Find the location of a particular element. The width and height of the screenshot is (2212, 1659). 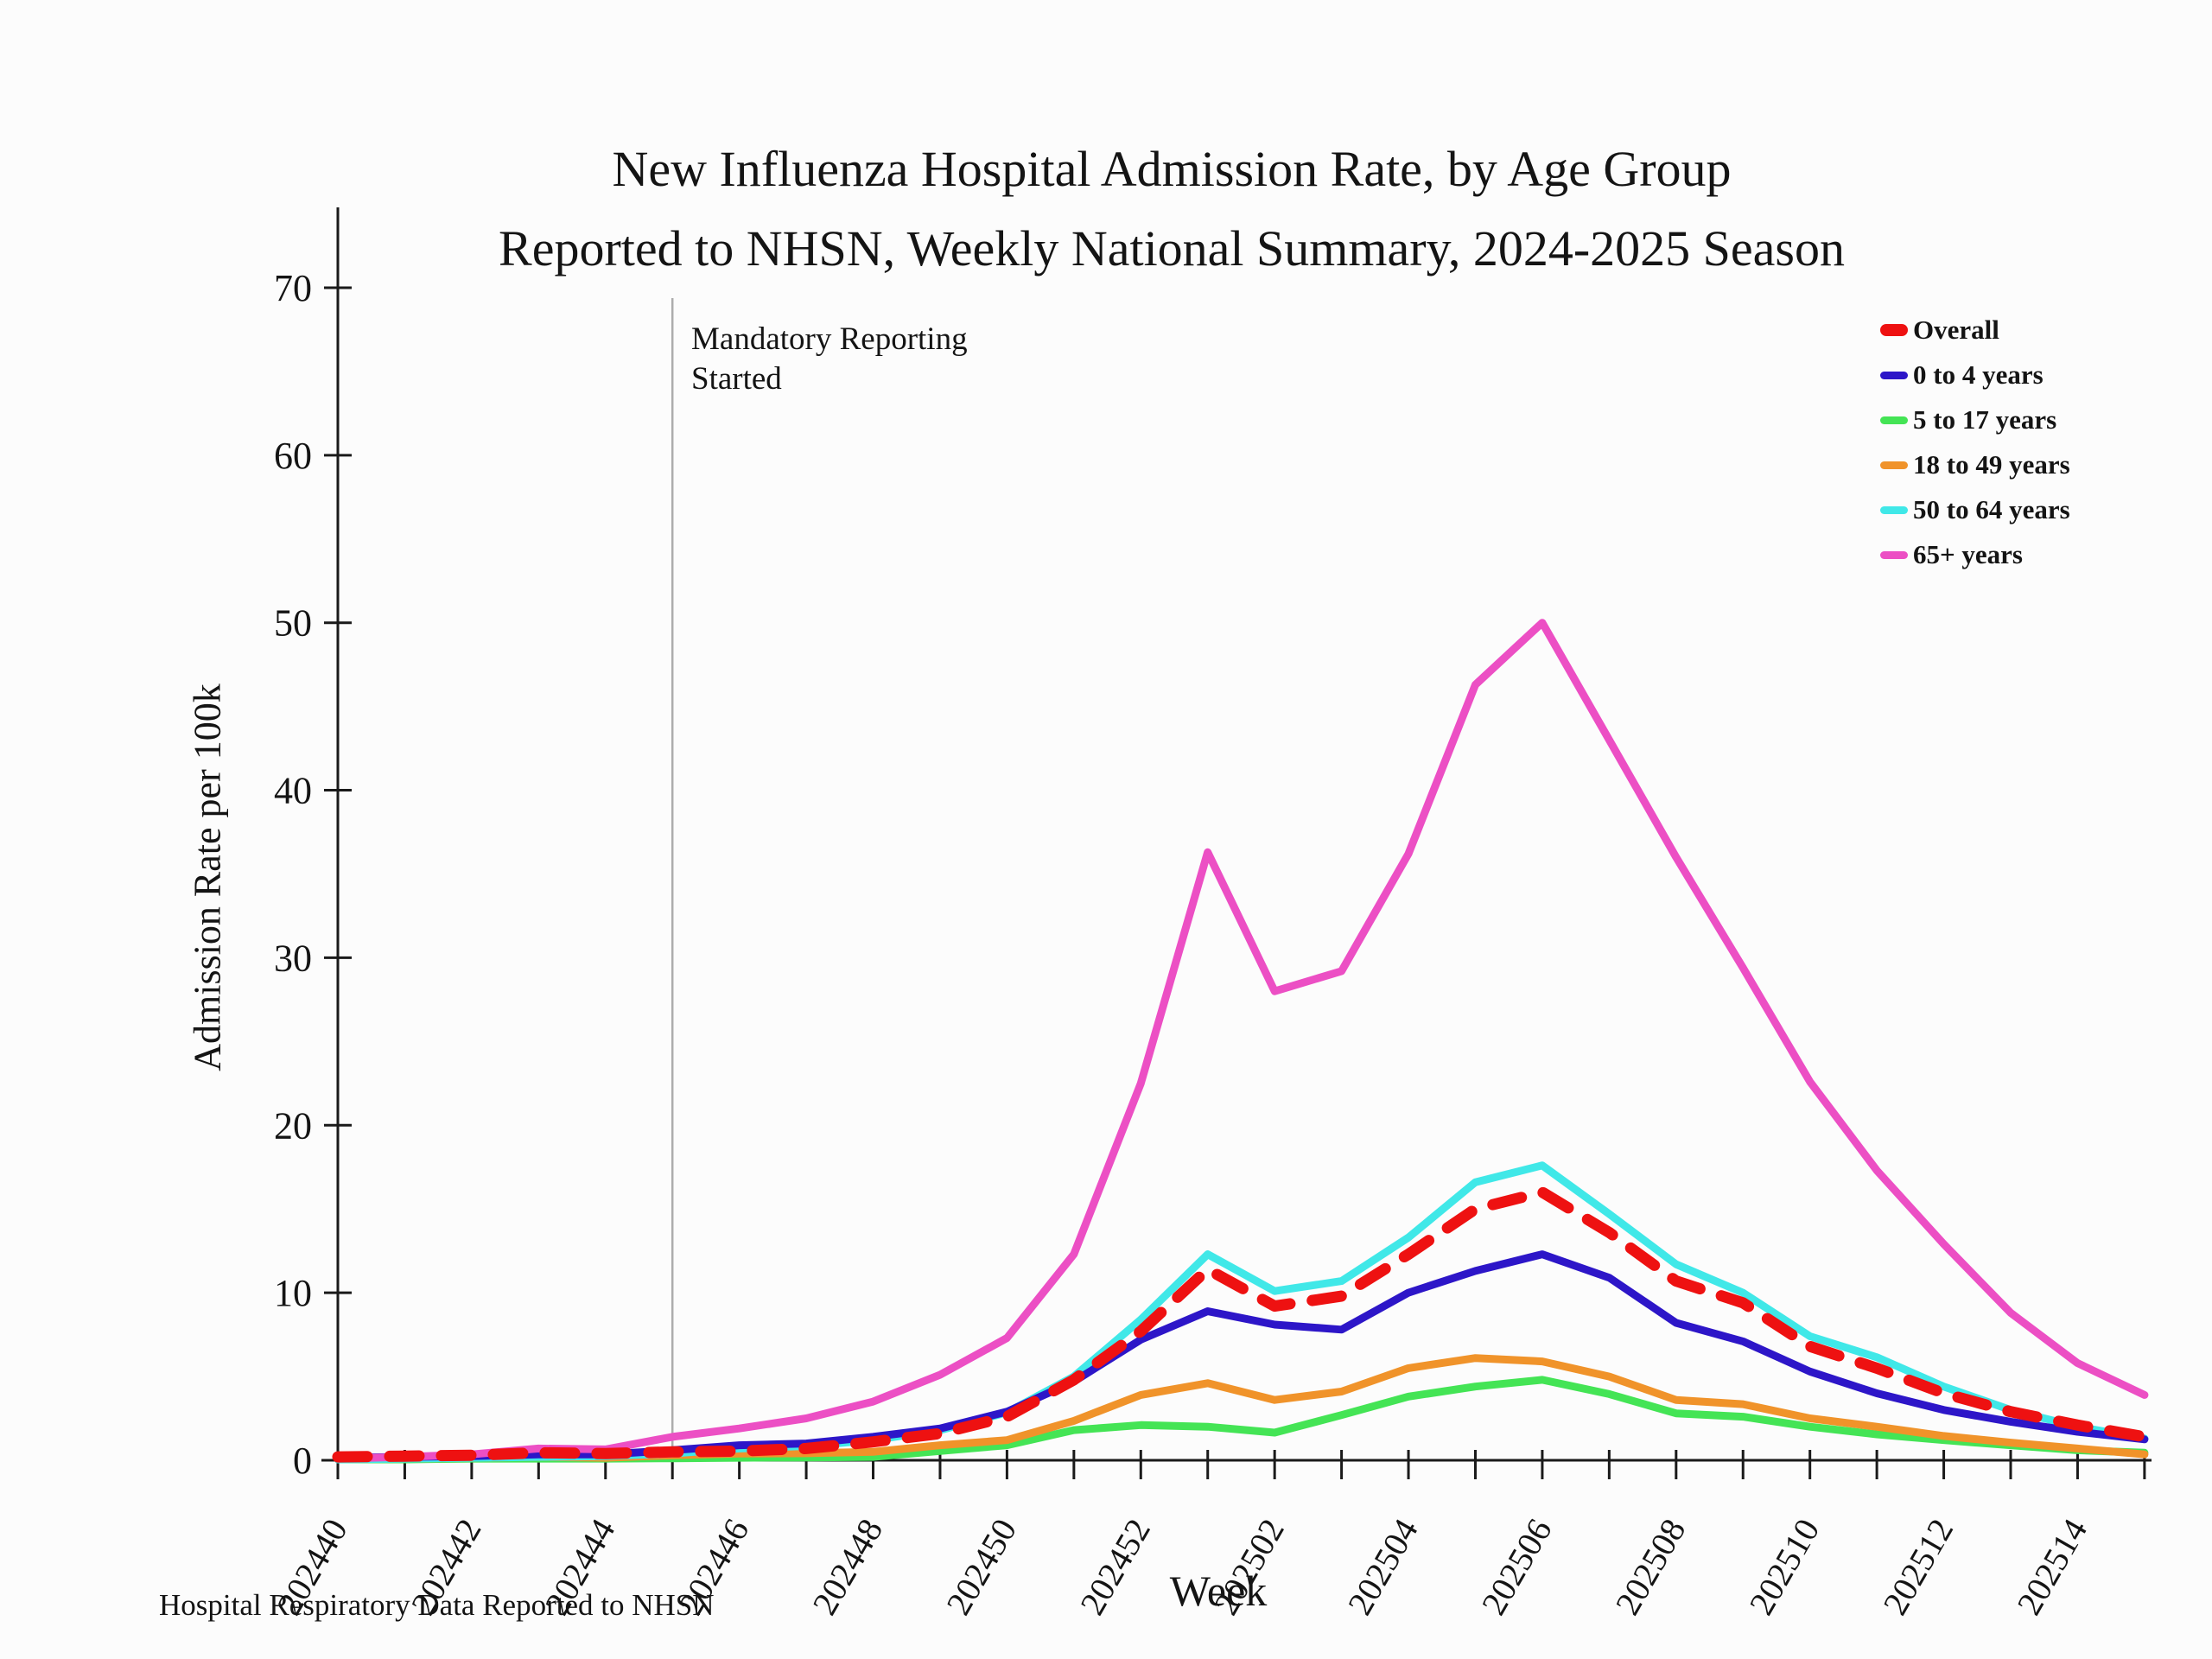

x-axis-title: Week is located at coordinates (1218, 1591).